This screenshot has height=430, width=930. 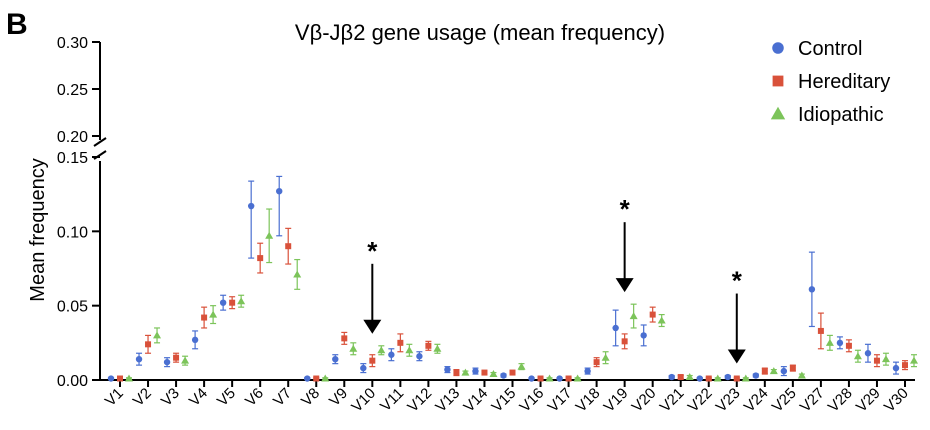 What do you see at coordinates (559, 400) in the screenshot?
I see `x-tick-label: V17` at bounding box center [559, 400].